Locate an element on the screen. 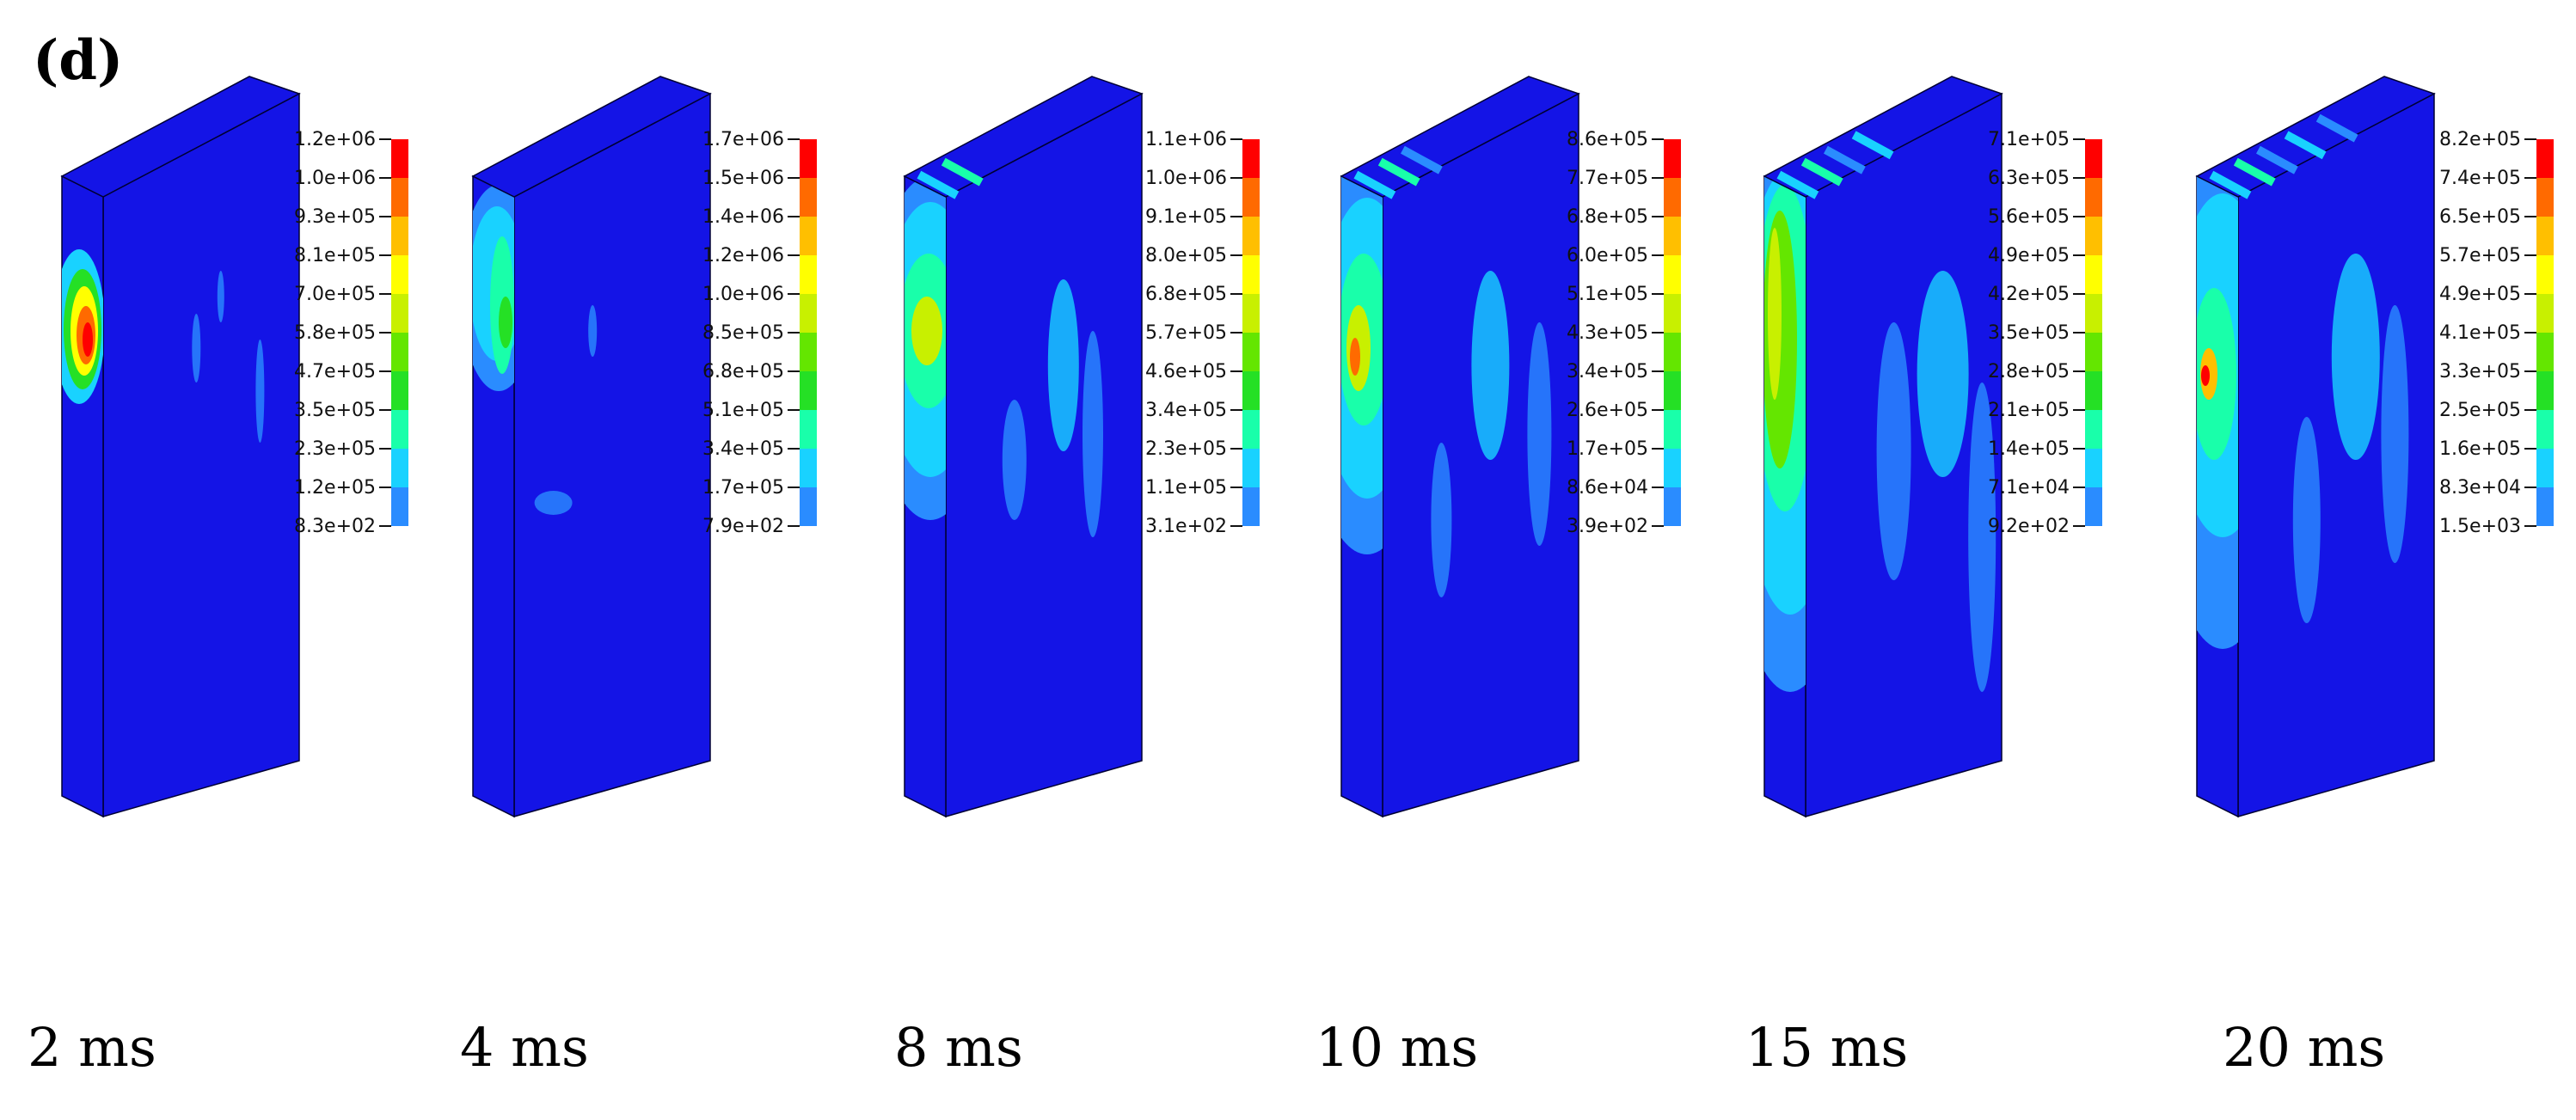 This screenshot has width=2576, height=1120. legend-label: 9.1e+05 is located at coordinates (1186, 217).